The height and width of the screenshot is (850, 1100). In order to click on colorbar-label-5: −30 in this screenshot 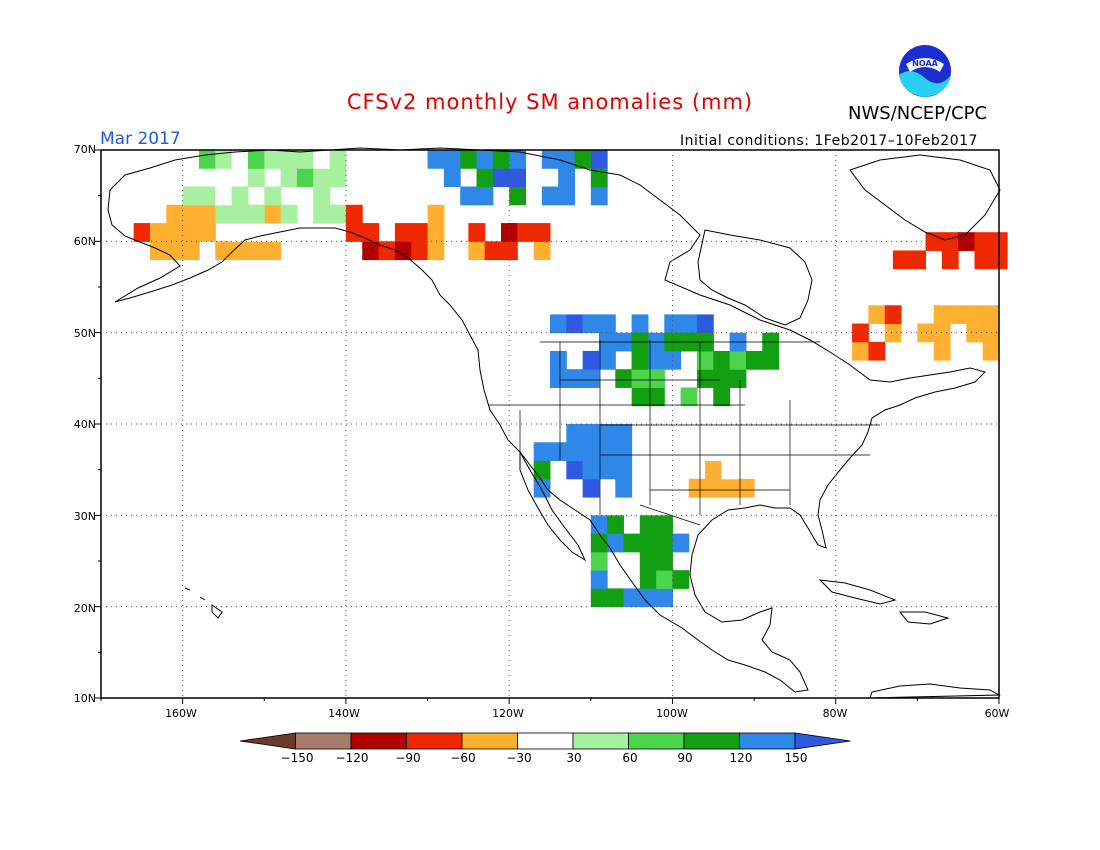, I will do `click(519, 758)`.